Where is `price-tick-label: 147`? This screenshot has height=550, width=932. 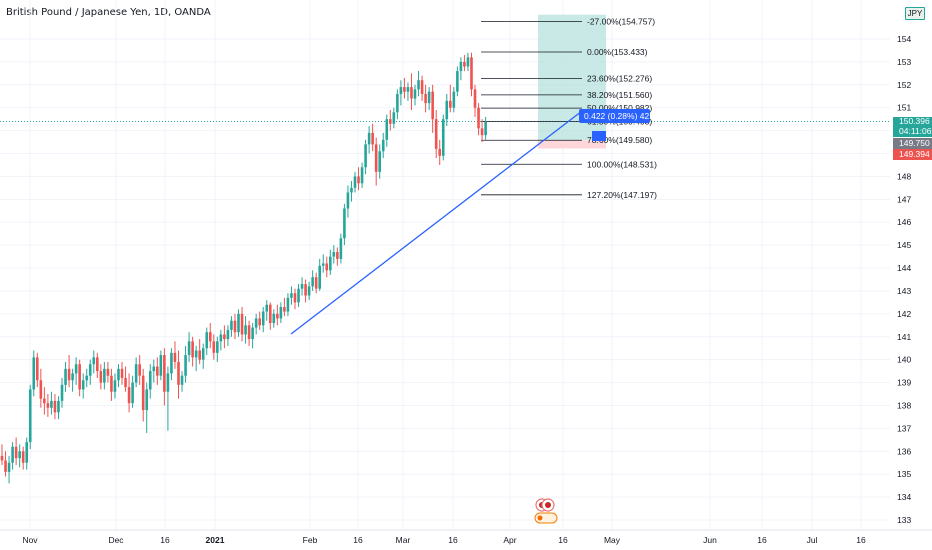 price-tick-label: 147 is located at coordinates (904, 199).